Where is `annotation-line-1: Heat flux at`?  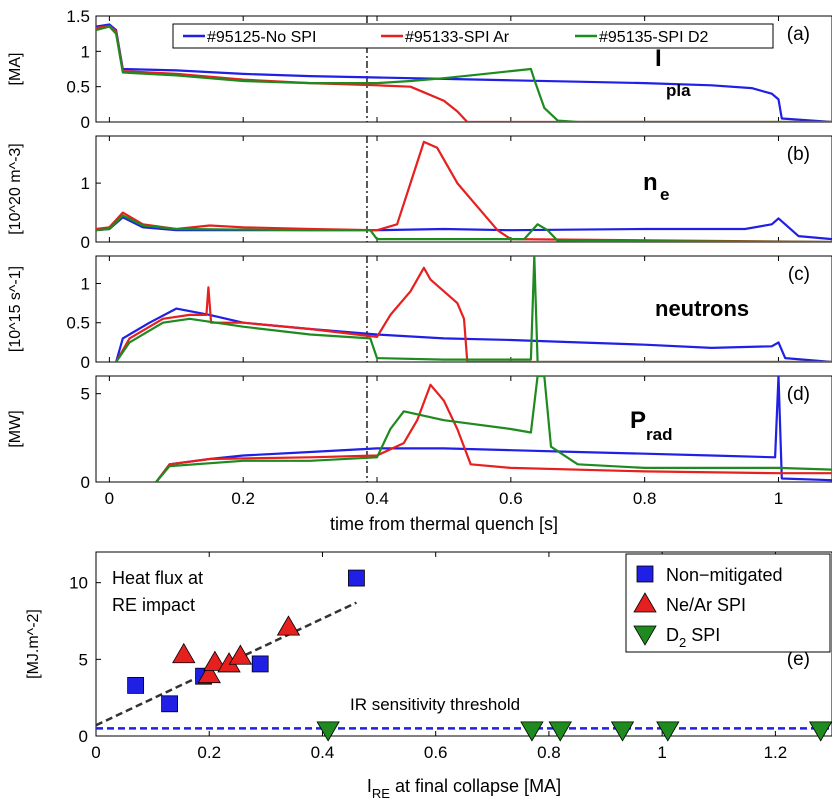
annotation-line-1: Heat flux at is located at coordinates (157, 578).